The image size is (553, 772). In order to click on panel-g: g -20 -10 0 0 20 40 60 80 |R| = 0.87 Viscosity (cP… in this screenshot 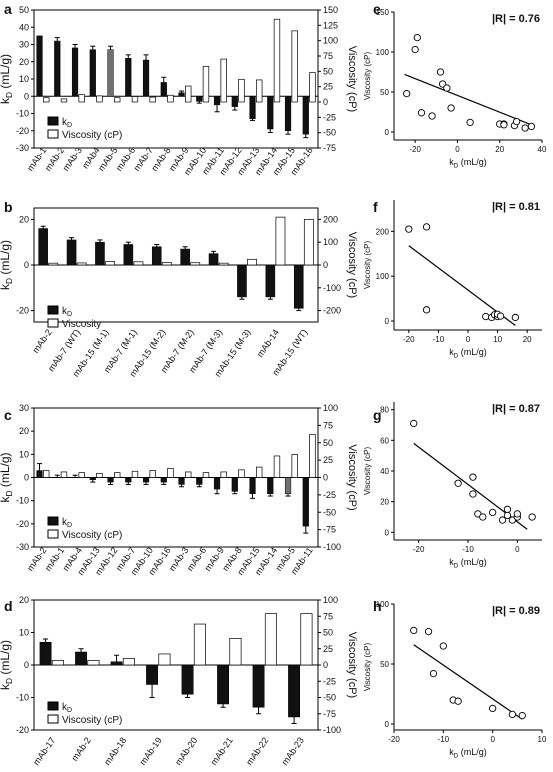, I will do `click(452, 478)`.